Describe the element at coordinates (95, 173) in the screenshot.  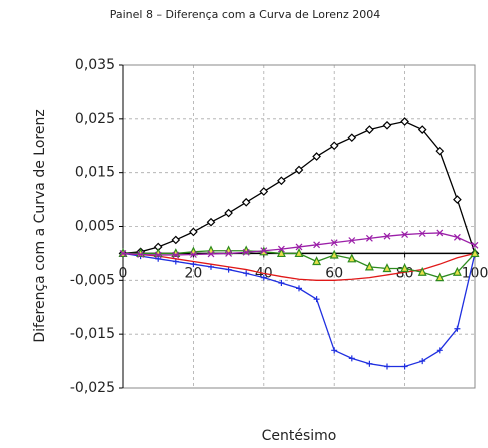
I see `y-tick-label: 0,015` at that location.